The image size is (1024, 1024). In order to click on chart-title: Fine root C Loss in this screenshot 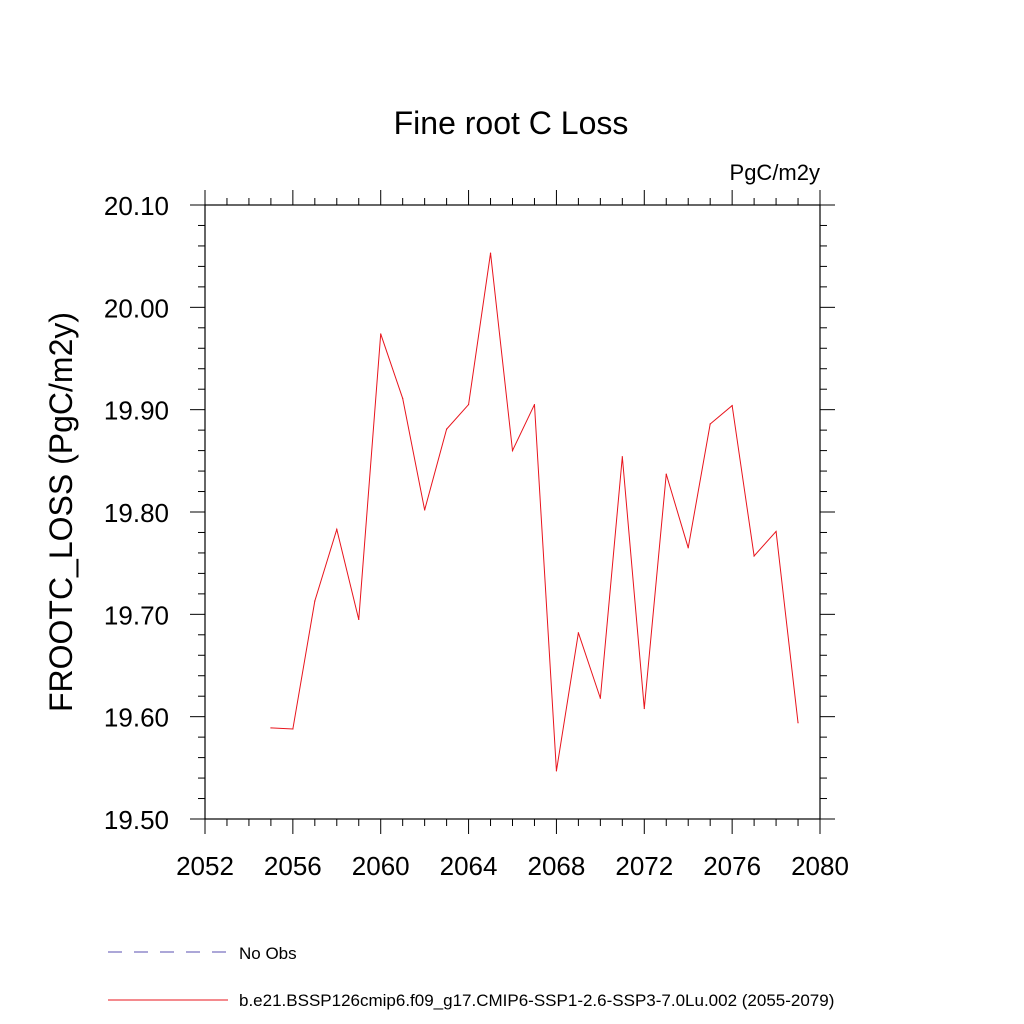, I will do `click(511, 123)`.